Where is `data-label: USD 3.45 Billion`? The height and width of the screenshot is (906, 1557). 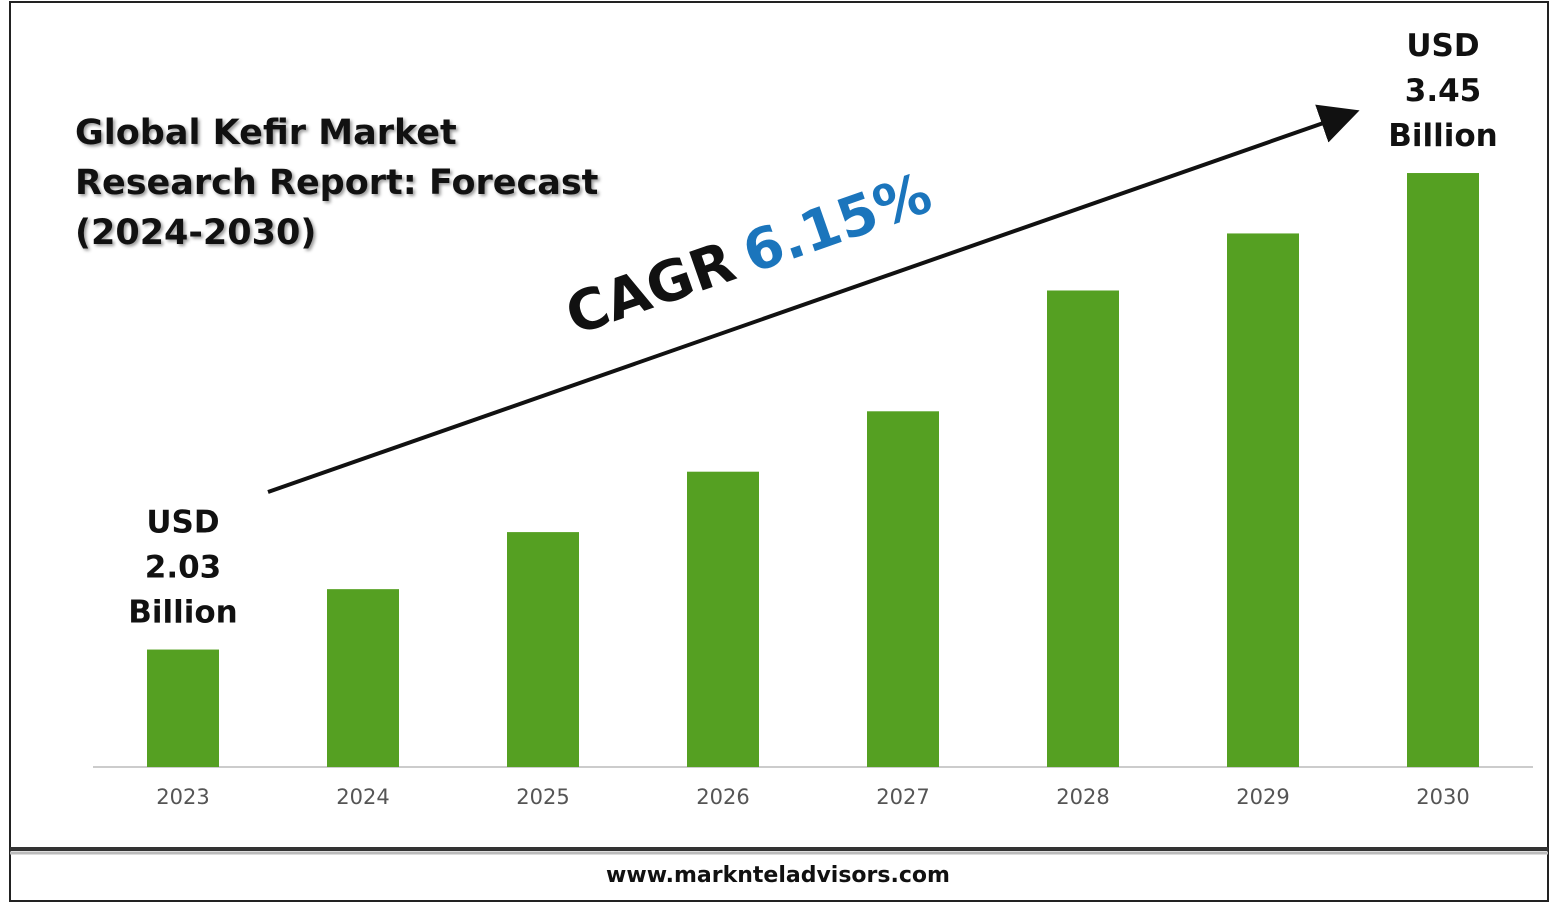 data-label: USD 3.45 Billion is located at coordinates (1443, 91).